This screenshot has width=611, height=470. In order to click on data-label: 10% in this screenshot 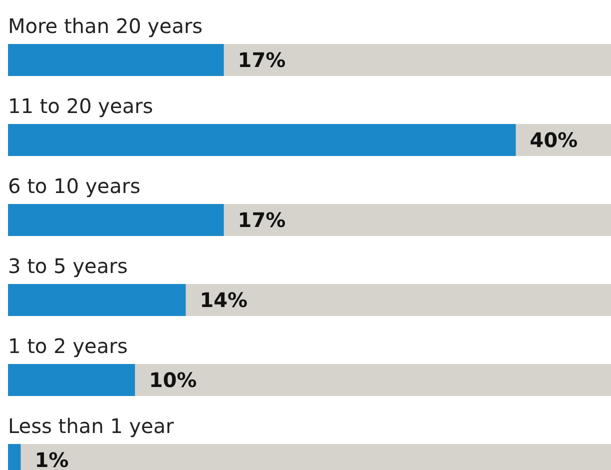, I will do `click(172, 380)`.